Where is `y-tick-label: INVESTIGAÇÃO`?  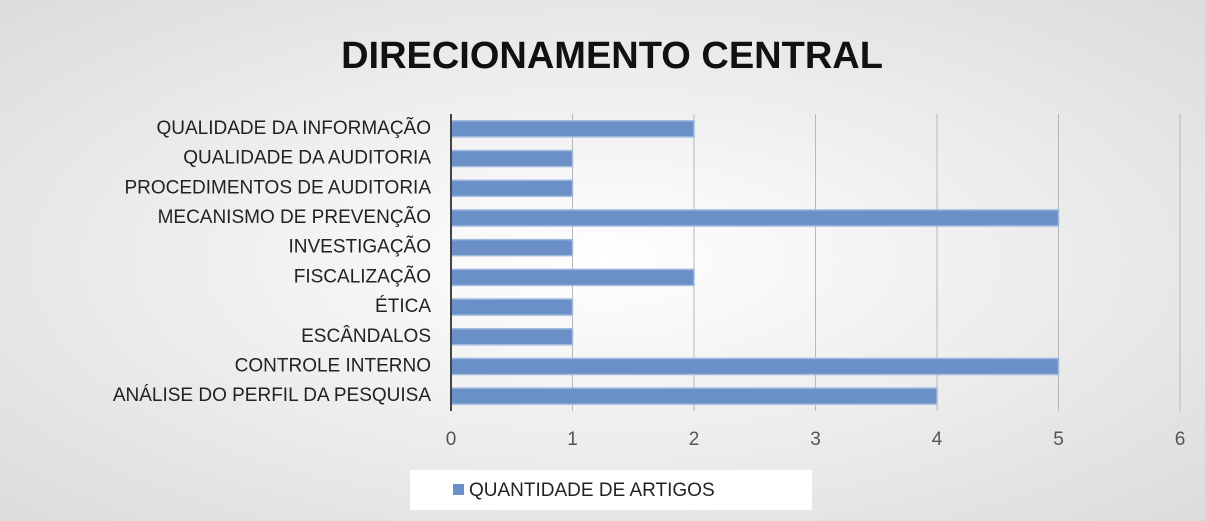
y-tick-label: INVESTIGAÇÃO is located at coordinates (359, 247).